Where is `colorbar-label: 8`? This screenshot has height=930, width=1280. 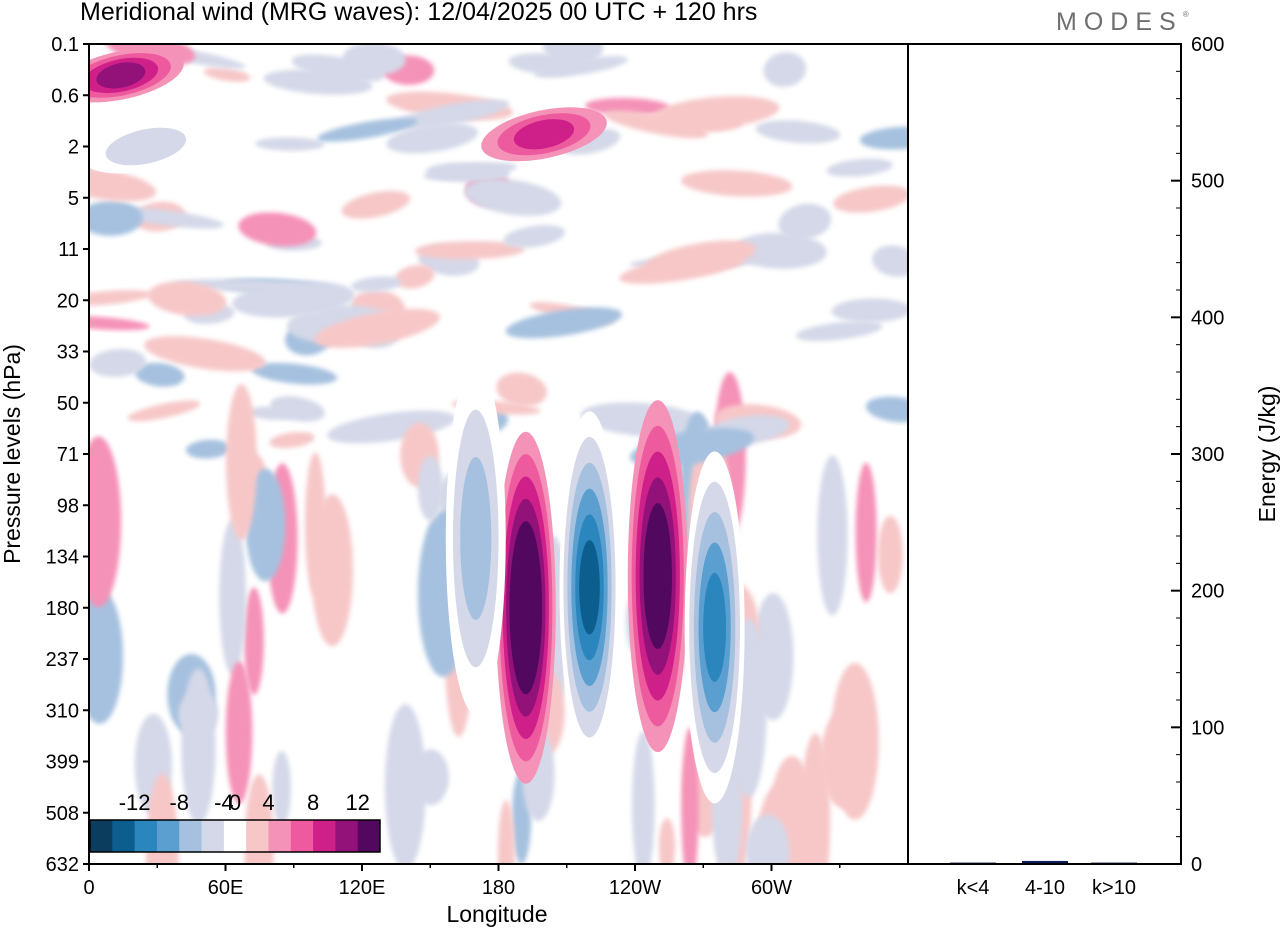
colorbar-label: 8 is located at coordinates (313, 802).